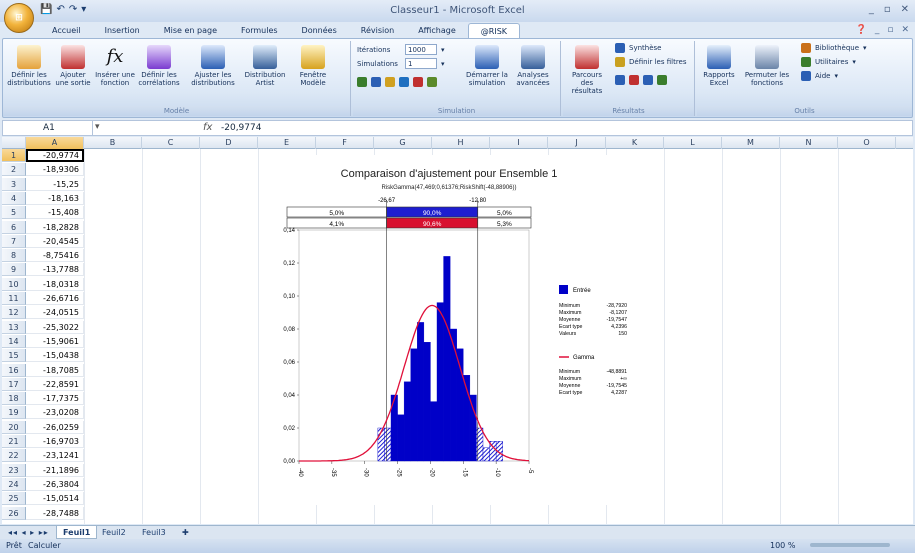 This screenshot has height=553, width=915. I want to click on row-header-6: 6, so click(14, 227).